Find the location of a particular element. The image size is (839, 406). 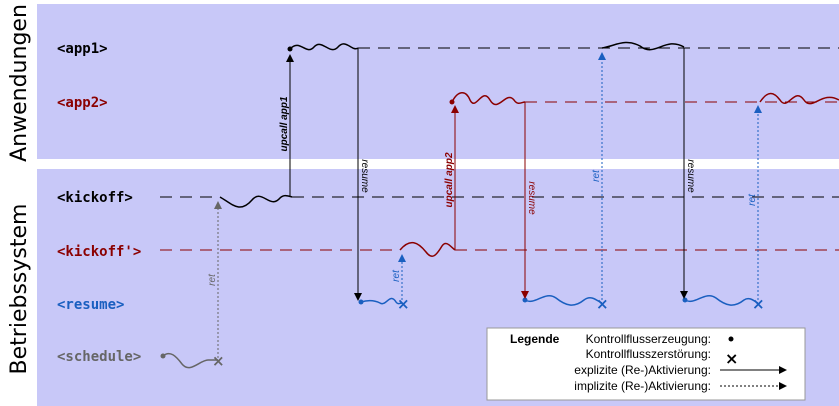

lane-label-app1: <app1> is located at coordinates (82, 49).